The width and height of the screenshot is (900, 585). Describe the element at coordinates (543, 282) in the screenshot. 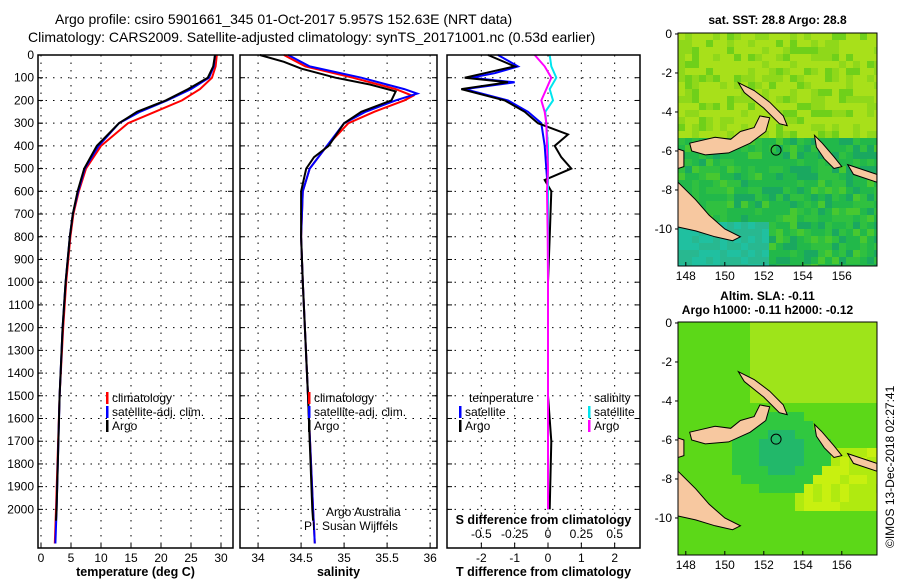

I see `series-s-argo` at that location.